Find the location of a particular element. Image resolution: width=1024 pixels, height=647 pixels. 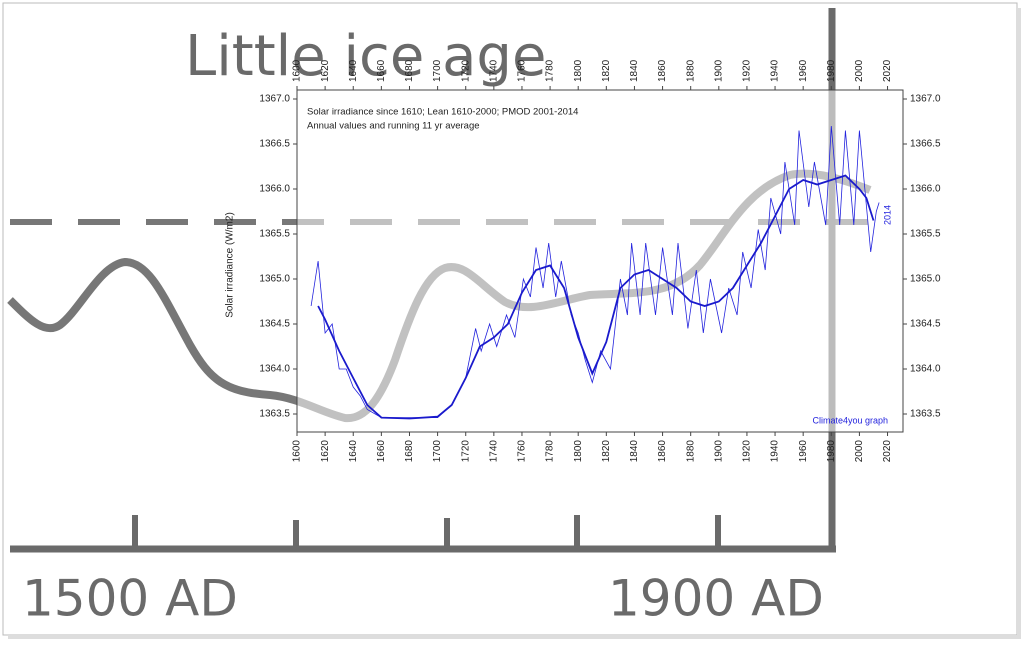

background-x-label: 1500 AD is located at coordinates (130, 599).